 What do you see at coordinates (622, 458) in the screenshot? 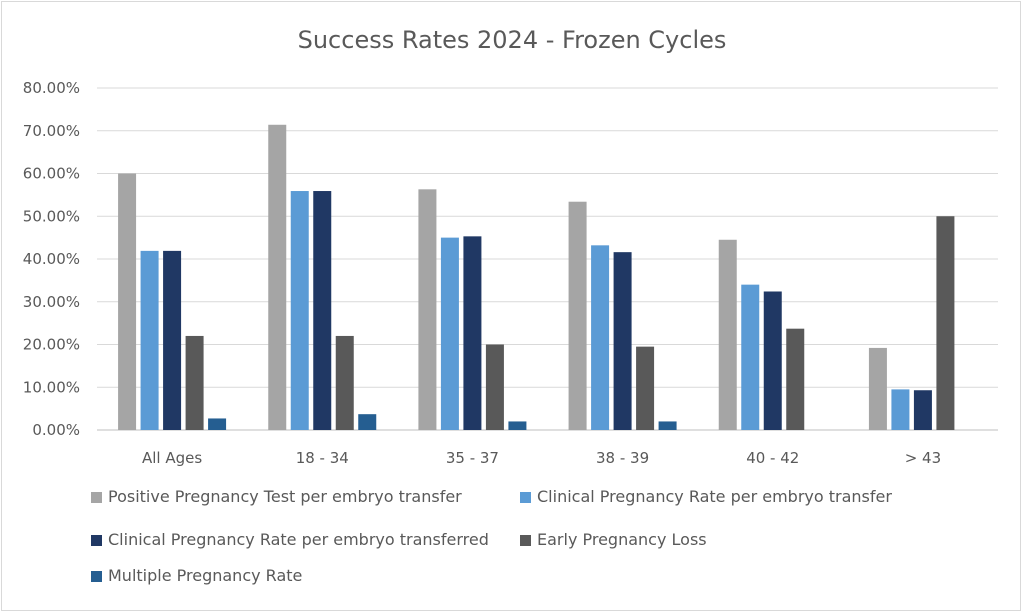
I see `x-tick-label: 38 - 39` at bounding box center [622, 458].